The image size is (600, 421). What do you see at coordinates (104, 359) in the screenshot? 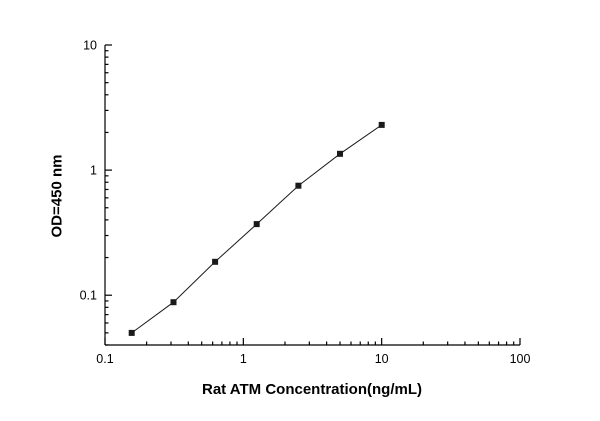
I see `x-tick-label: 0.1` at bounding box center [104, 359].